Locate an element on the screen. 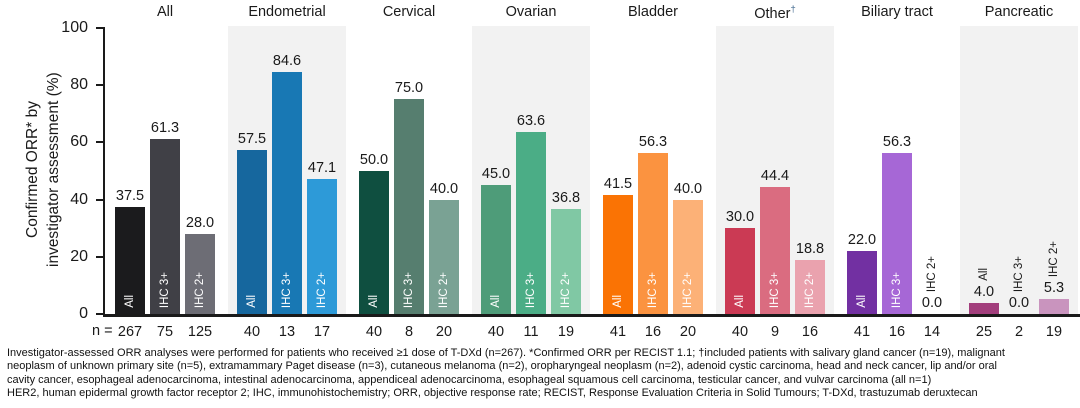  n-value: 2 is located at coordinates (1019, 332).